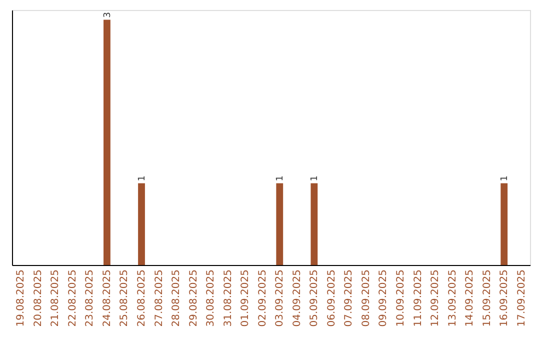 The width and height of the screenshot is (540, 340). What do you see at coordinates (107, 298) in the screenshot?
I see `x-tick-label: 24.08.2025` at bounding box center [107, 298].